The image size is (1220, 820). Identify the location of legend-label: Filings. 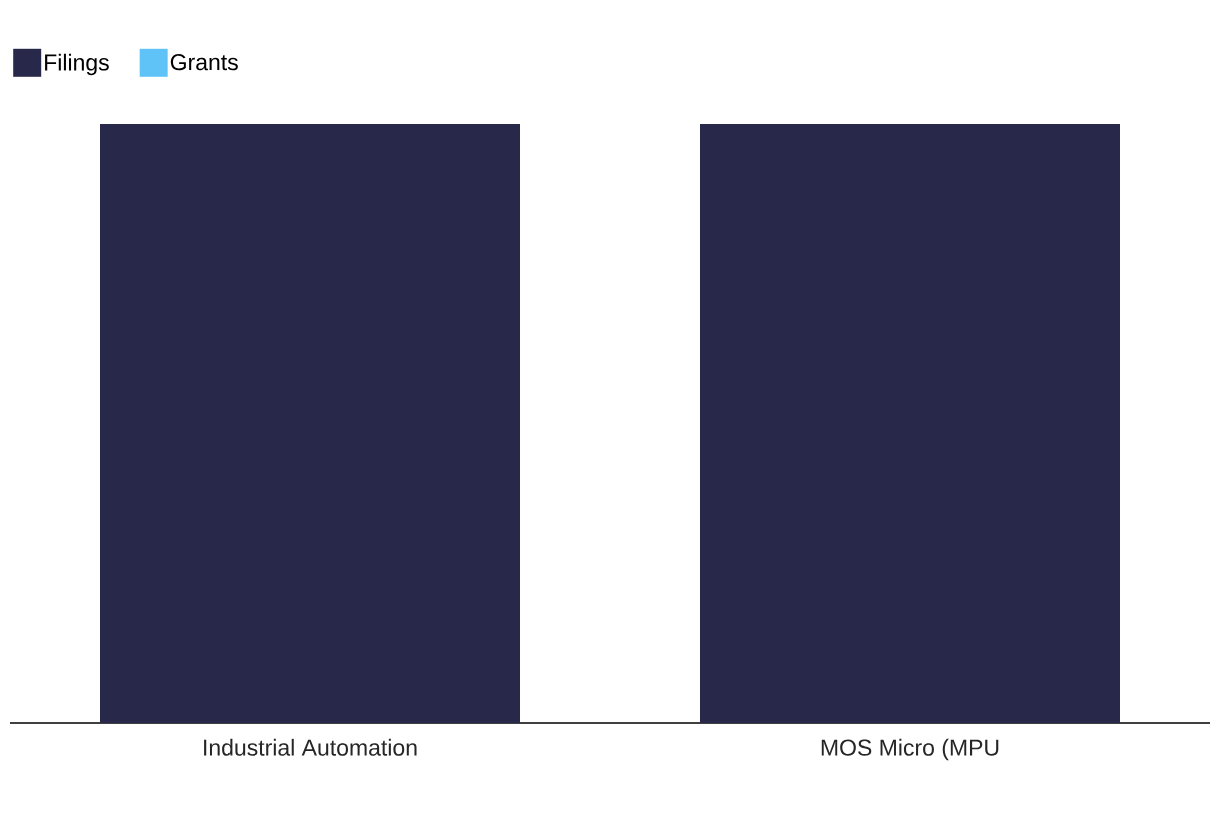
(77, 64).